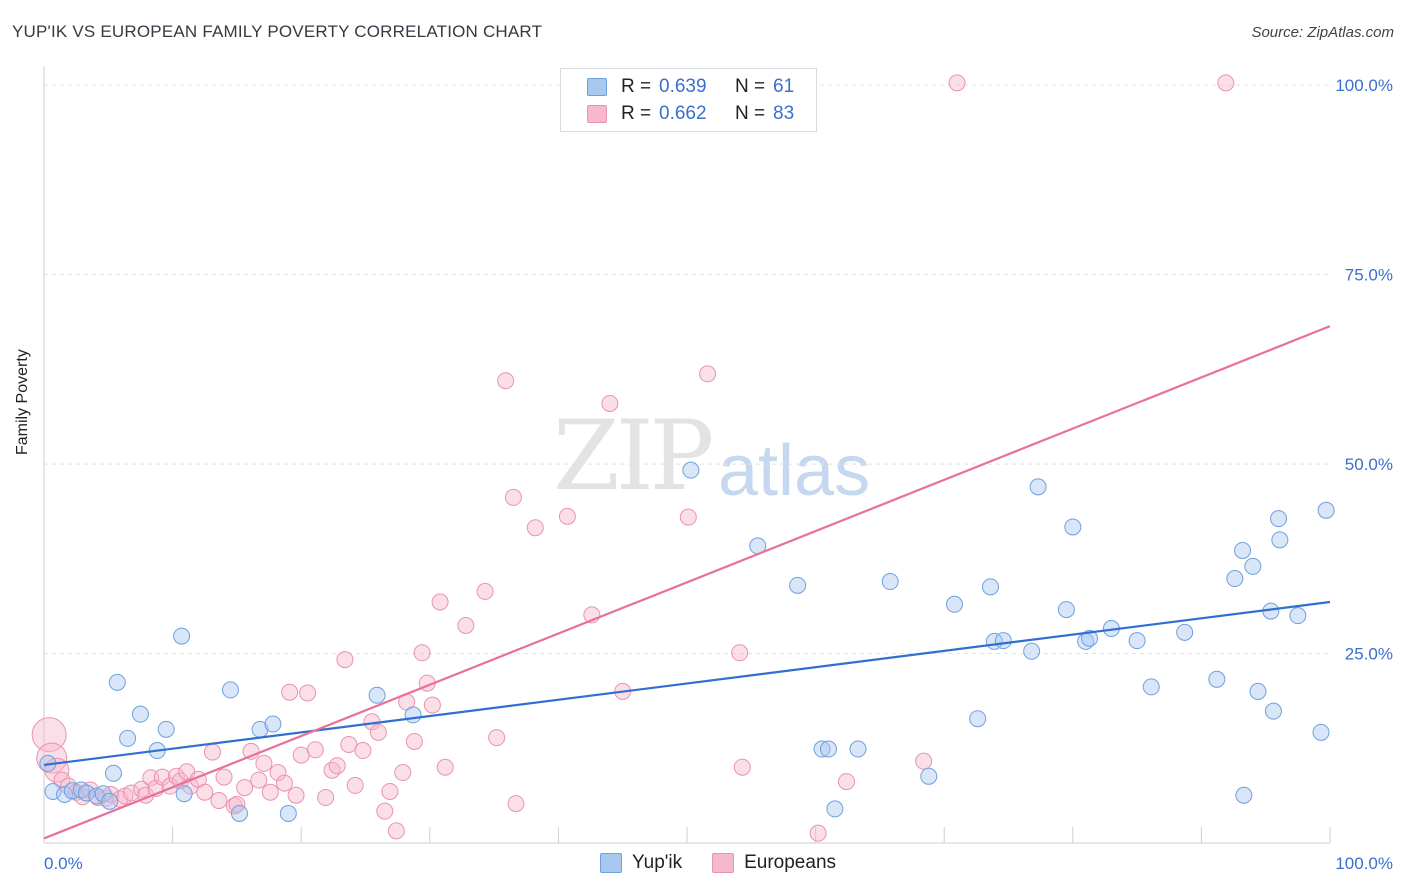 The height and width of the screenshot is (892, 1406). What do you see at coordinates (723, 863) in the screenshot?
I see `series-swatch-pink` at bounding box center [723, 863].